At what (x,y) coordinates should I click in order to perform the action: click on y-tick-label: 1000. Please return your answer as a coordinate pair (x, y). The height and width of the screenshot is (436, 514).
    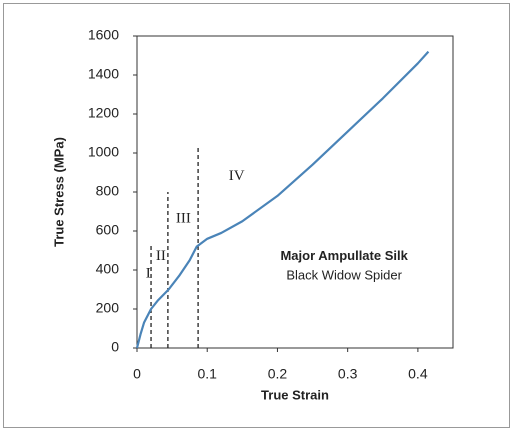
    Looking at the image, I should click on (103, 152).